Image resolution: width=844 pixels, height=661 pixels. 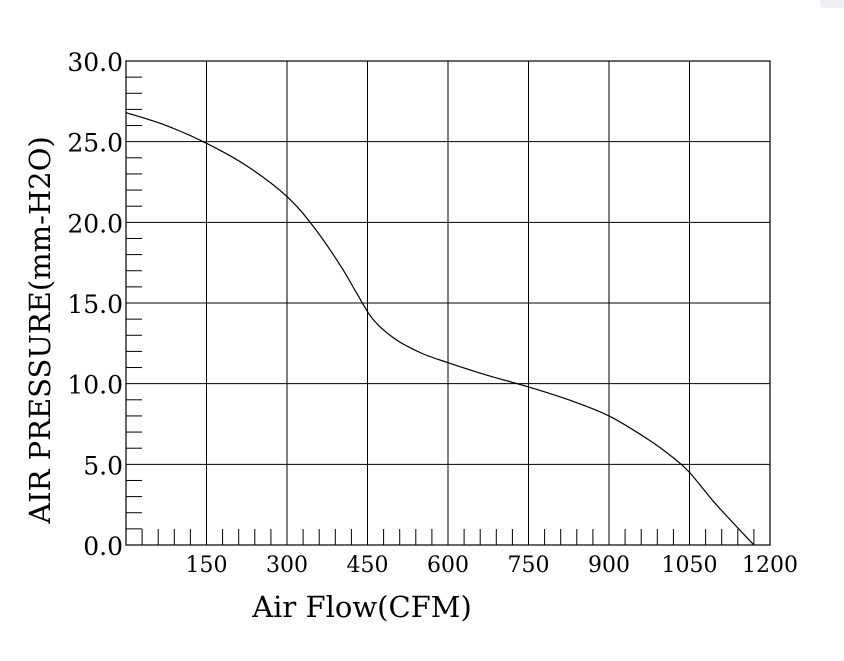 I want to click on x-tick-label: 300, so click(x=287, y=565).